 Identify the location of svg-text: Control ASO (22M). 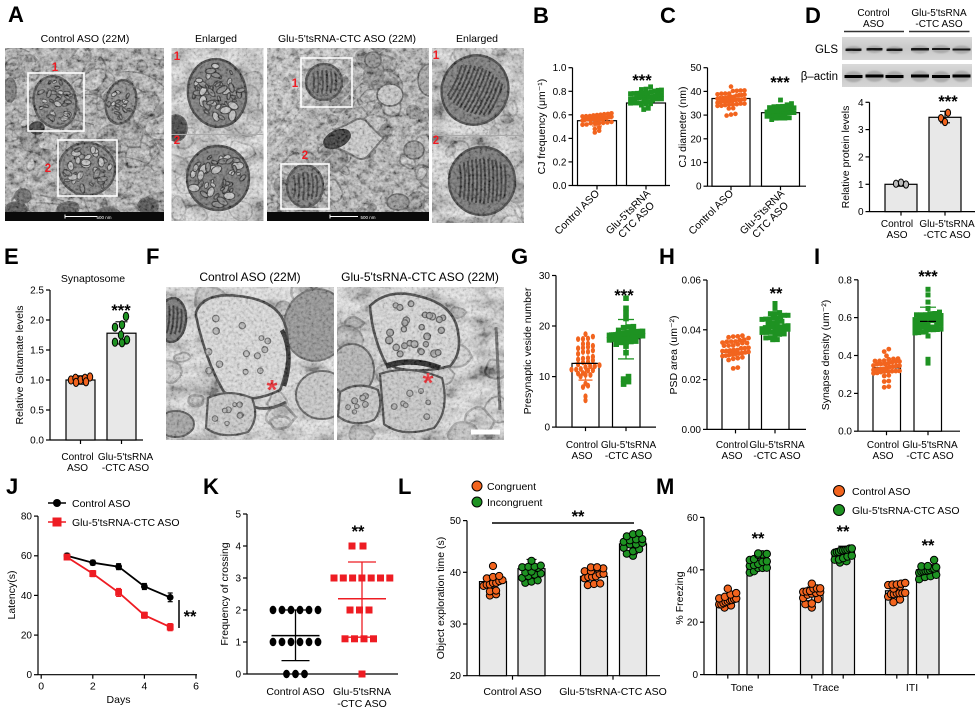
(249, 277).